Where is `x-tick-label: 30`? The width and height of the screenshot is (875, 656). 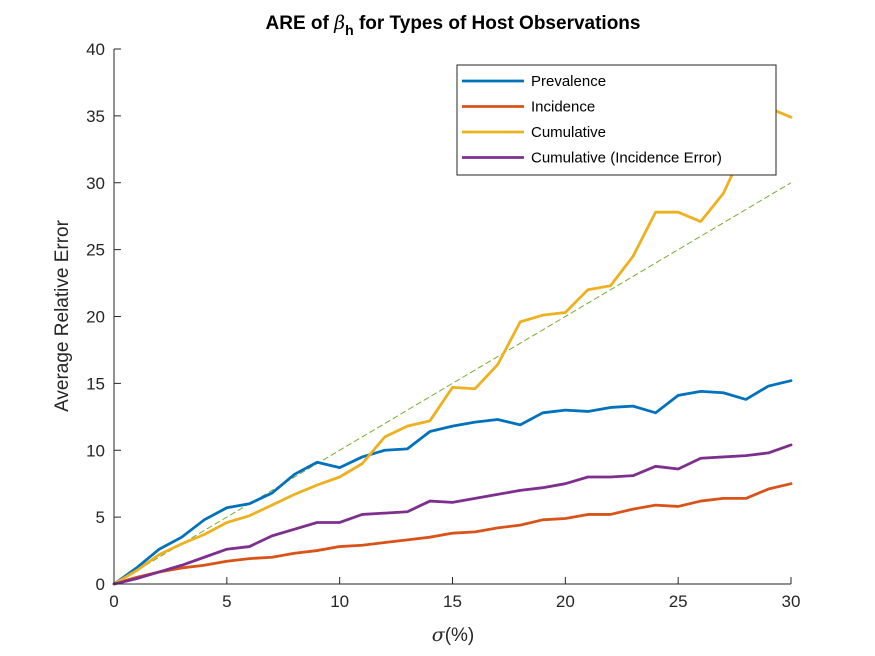 x-tick-label: 30 is located at coordinates (791, 601).